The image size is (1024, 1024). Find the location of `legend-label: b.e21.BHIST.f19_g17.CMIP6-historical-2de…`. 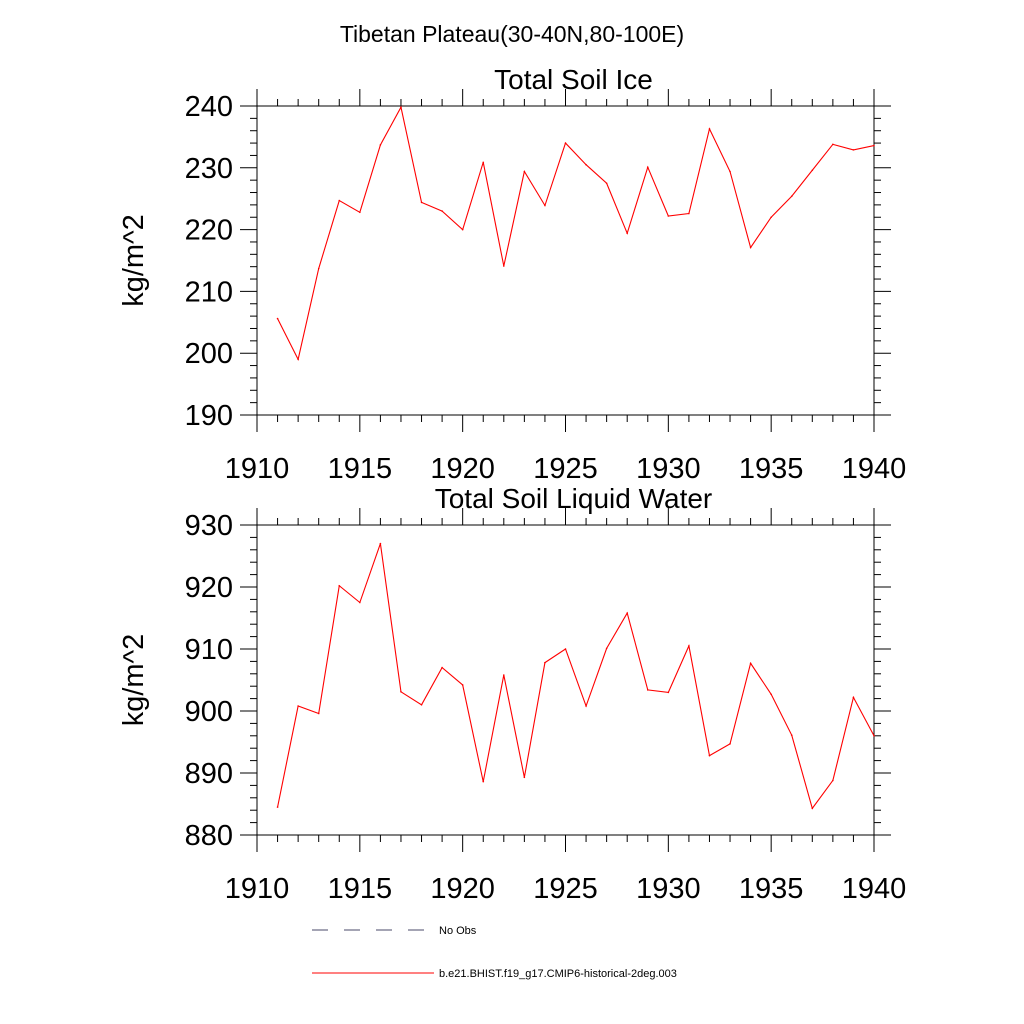

legend-label: b.e21.BHIST.f19_g17.CMIP6-historical-2de… is located at coordinates (558, 974).